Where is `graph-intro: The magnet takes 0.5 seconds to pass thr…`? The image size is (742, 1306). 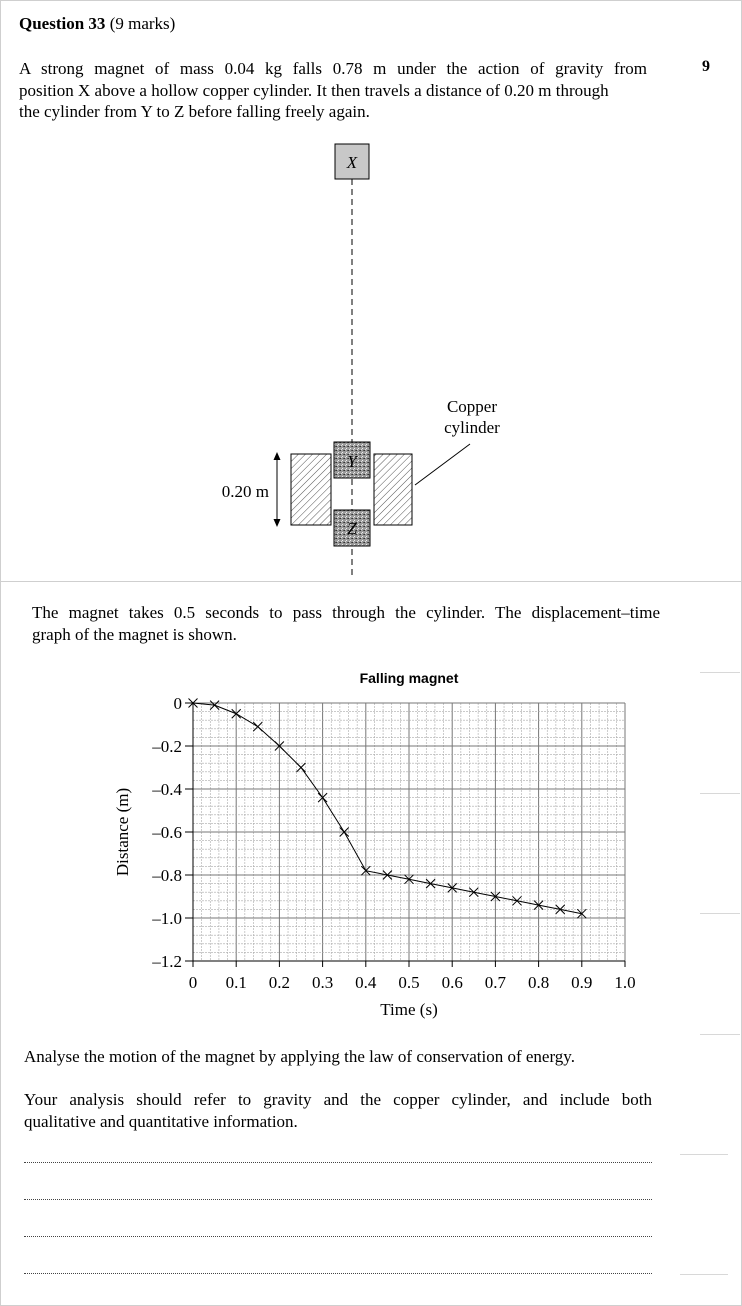 graph-intro: The magnet takes 0.5 seconds to pass thr… is located at coordinates (346, 623).